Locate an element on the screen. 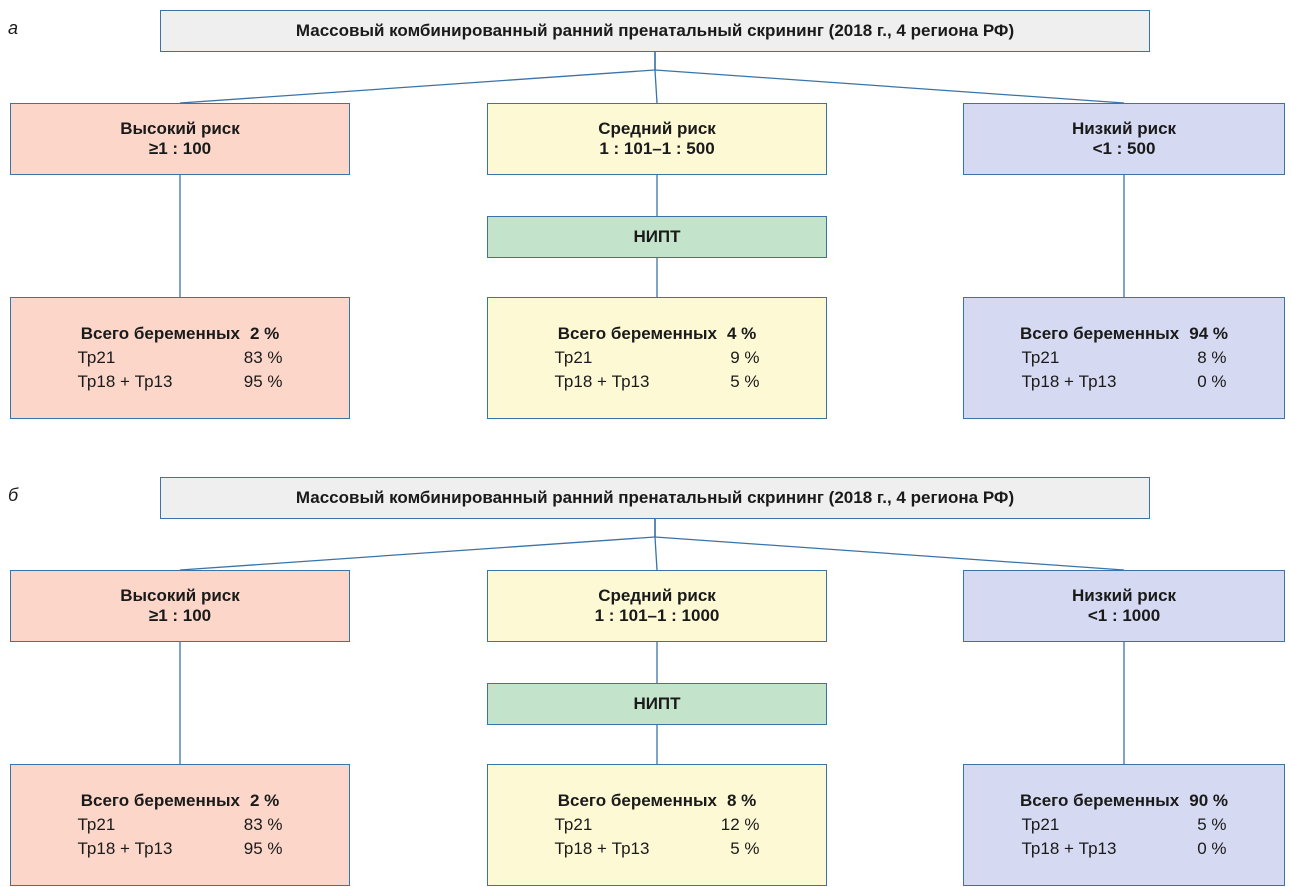 The width and height of the screenshot is (1292, 887). risk-range: 1 : 101–1 : 500 is located at coordinates (657, 148).